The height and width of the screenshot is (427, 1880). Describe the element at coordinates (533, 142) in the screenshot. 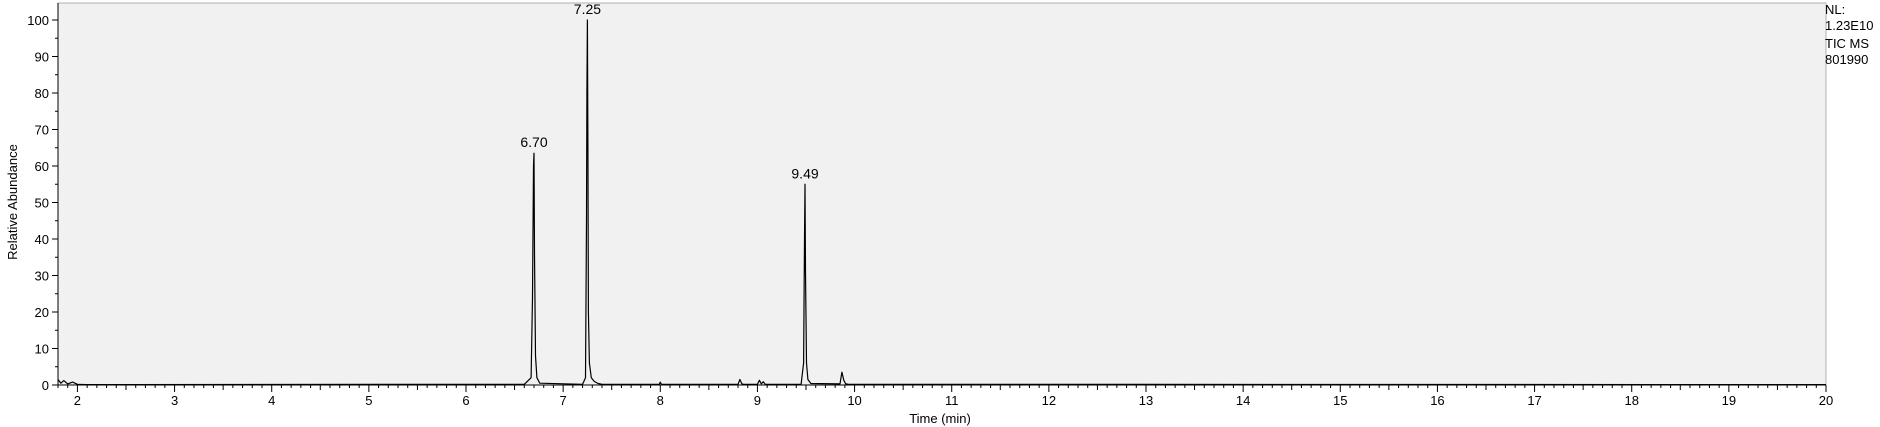

I see `peak-label: 6.70` at that location.